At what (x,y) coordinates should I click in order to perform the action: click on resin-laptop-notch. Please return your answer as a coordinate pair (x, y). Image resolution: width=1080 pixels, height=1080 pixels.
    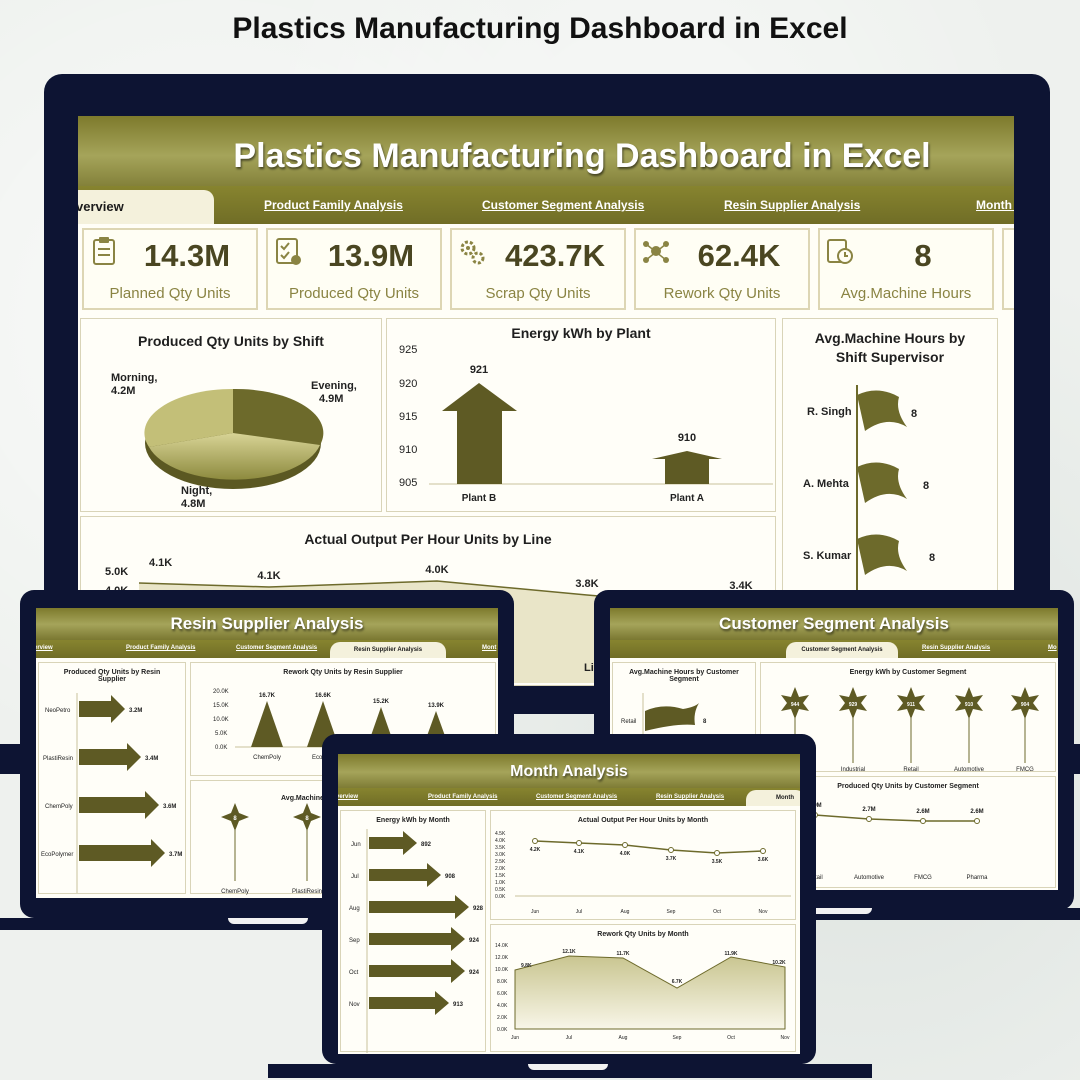
    Looking at the image, I should click on (268, 921).